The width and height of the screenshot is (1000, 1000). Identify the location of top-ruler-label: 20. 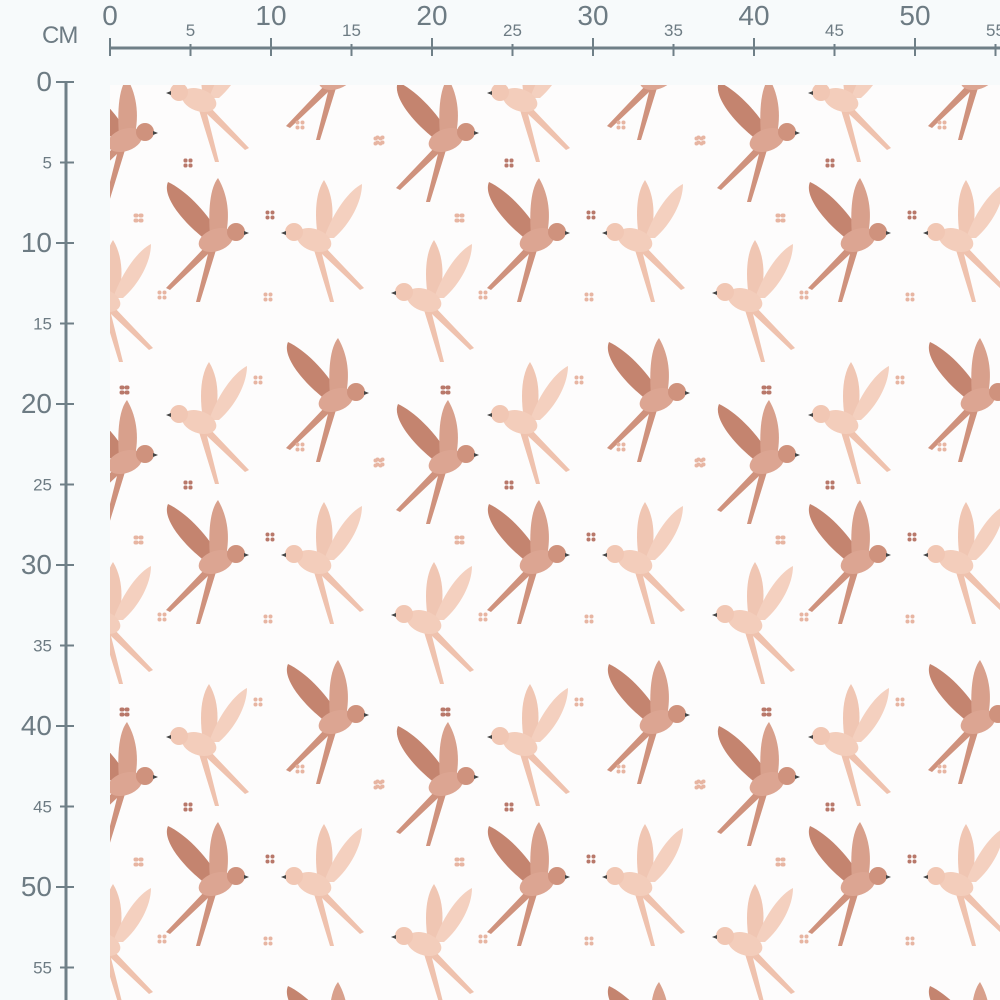
(432, 15).